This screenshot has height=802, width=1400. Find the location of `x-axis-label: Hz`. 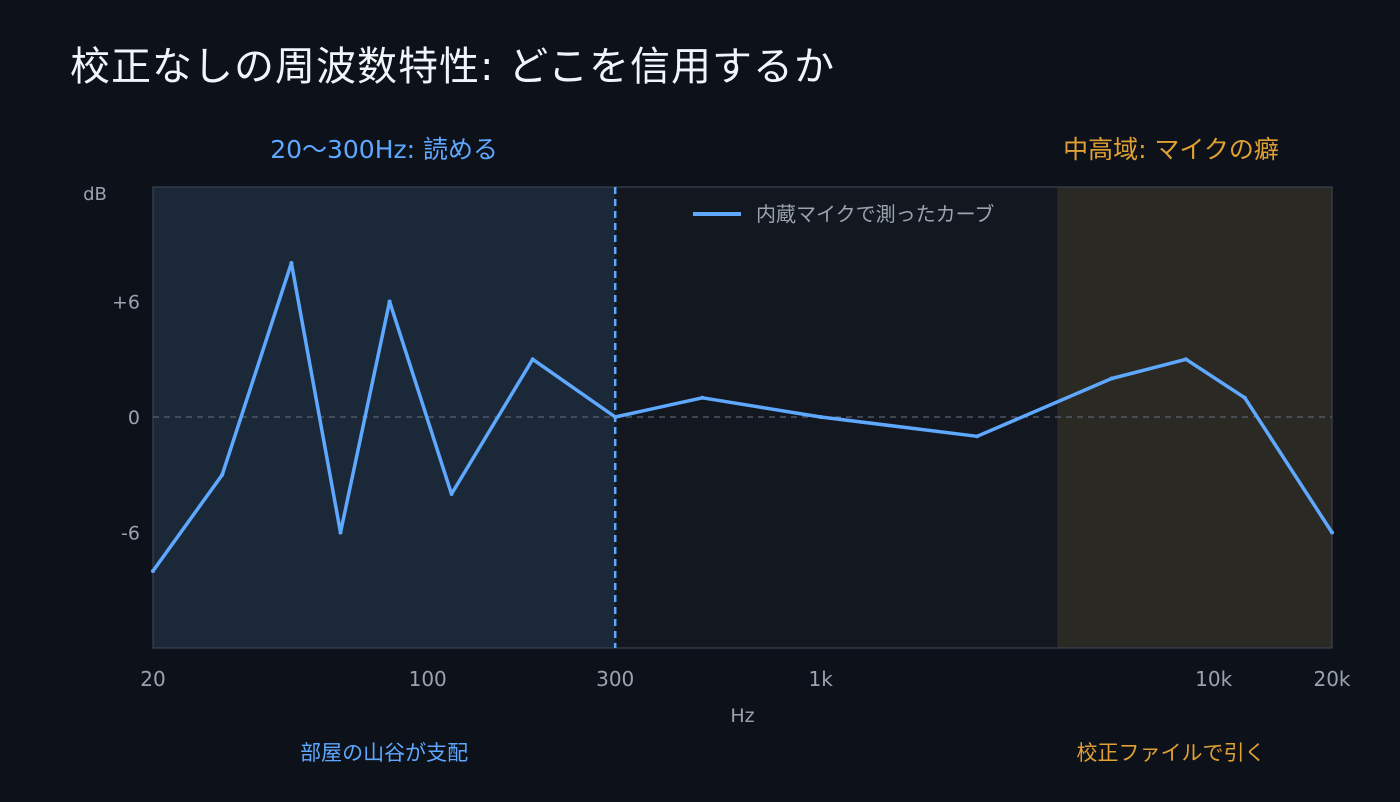

x-axis-label: Hz is located at coordinates (742, 716).